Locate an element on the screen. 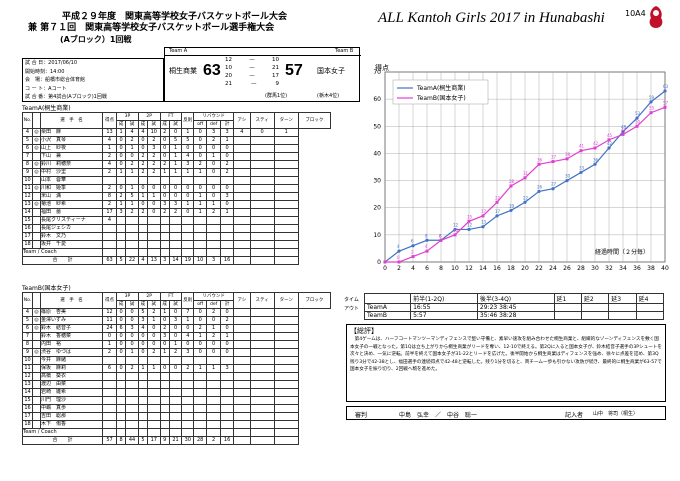 The width and height of the screenshot is (680, 481). player-row: 5 ◎ 小沢 真琴 4 0 2 0 2 0 5 5 0 2 1 is located at coordinates (176, 140).